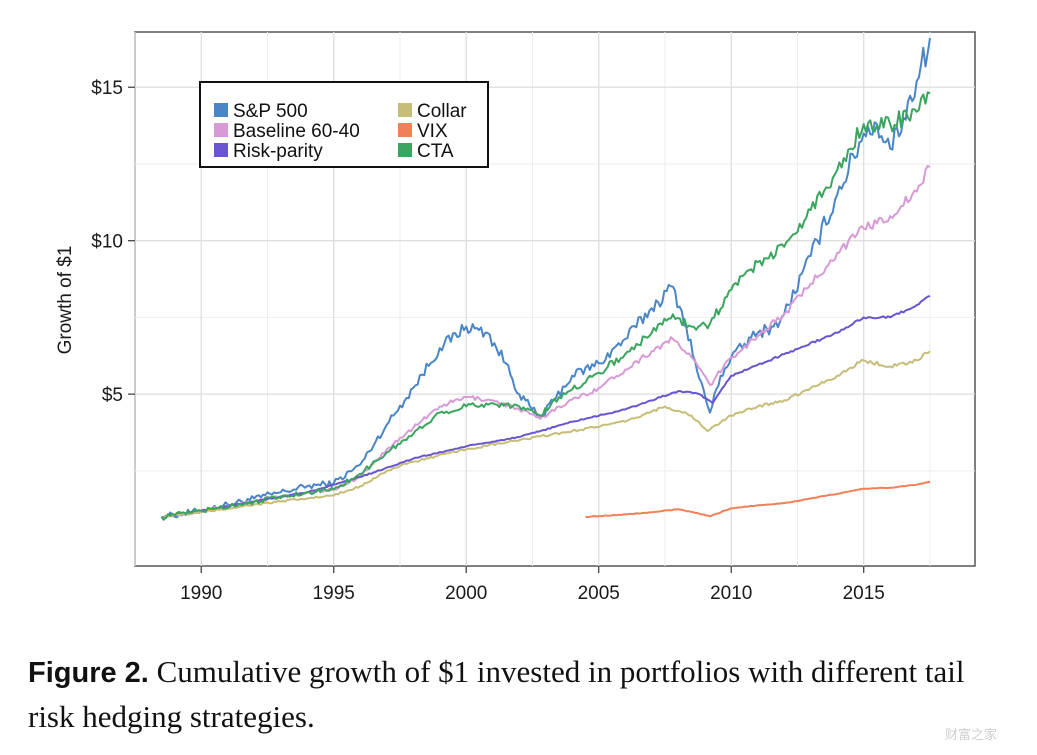 The width and height of the screenshot is (1037, 755). Describe the element at coordinates (334, 593) in the screenshot. I see `x-tick-label: 1995` at that location.